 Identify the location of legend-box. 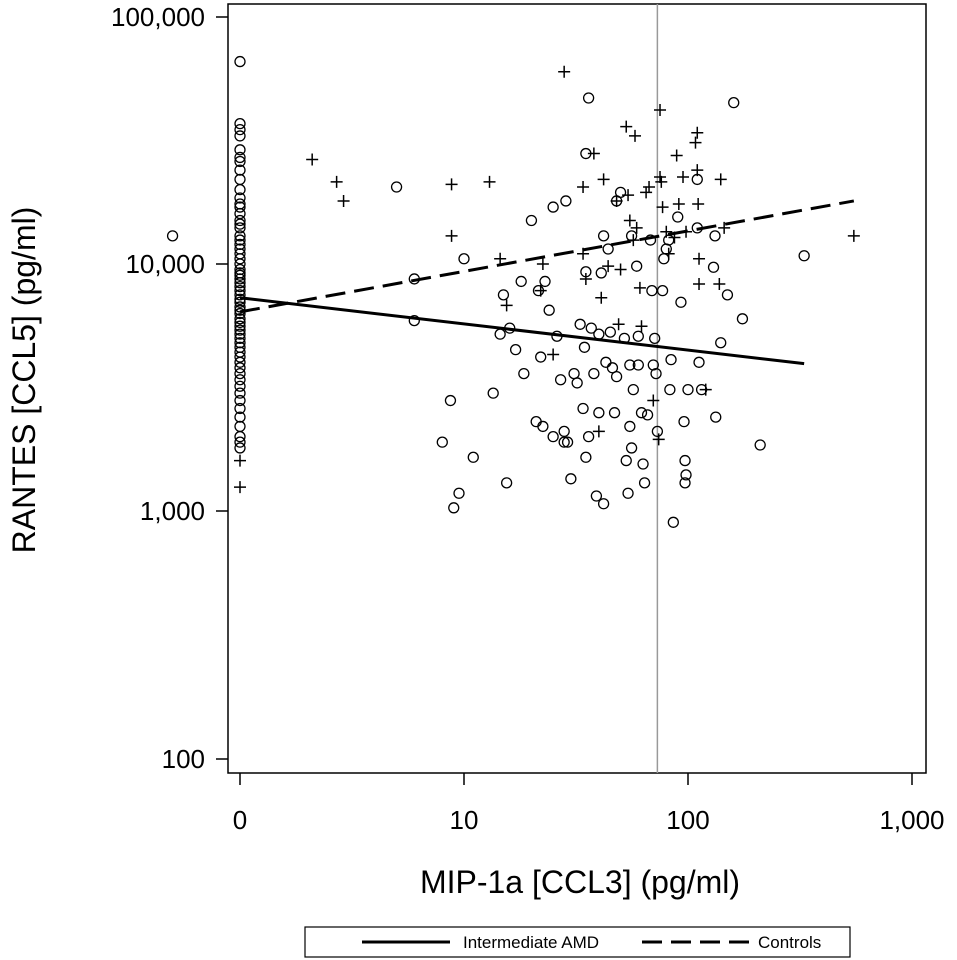
(577, 942).